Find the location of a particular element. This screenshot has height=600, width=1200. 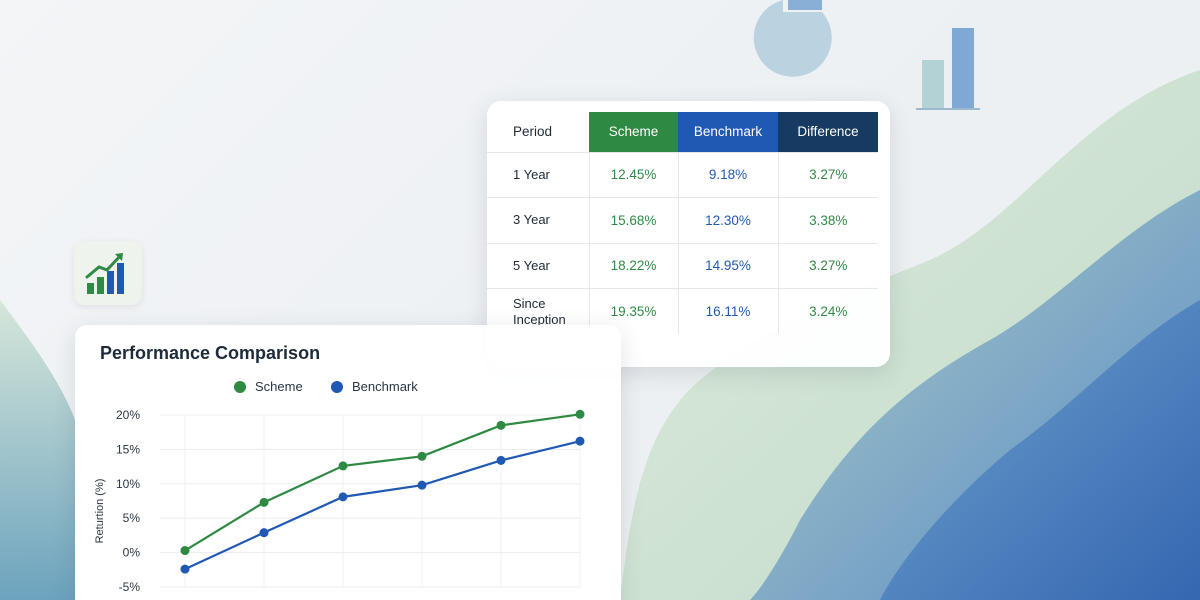

legend-label-benchmark: Benchmark is located at coordinates (385, 386).